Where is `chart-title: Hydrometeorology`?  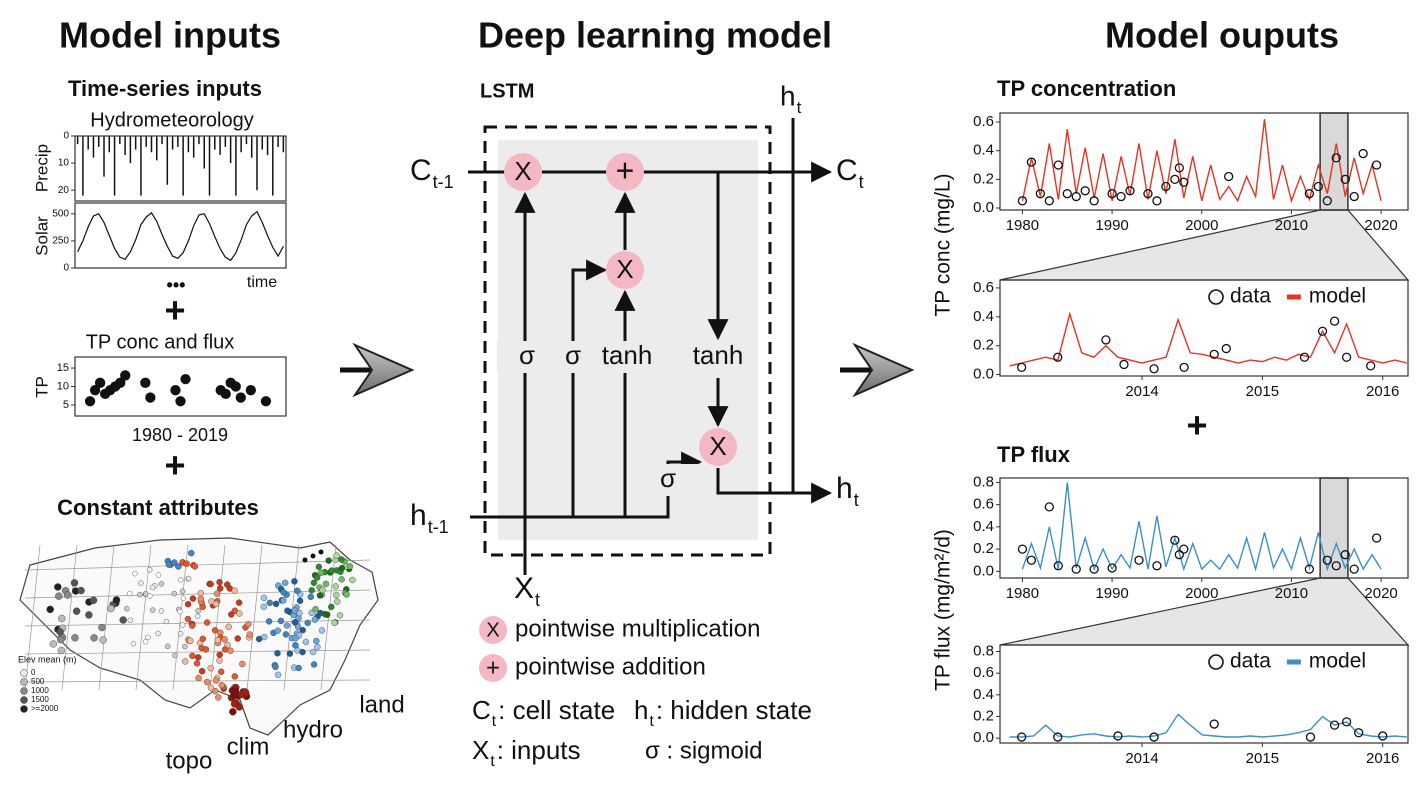 chart-title: Hydrometeorology is located at coordinates (171, 120).